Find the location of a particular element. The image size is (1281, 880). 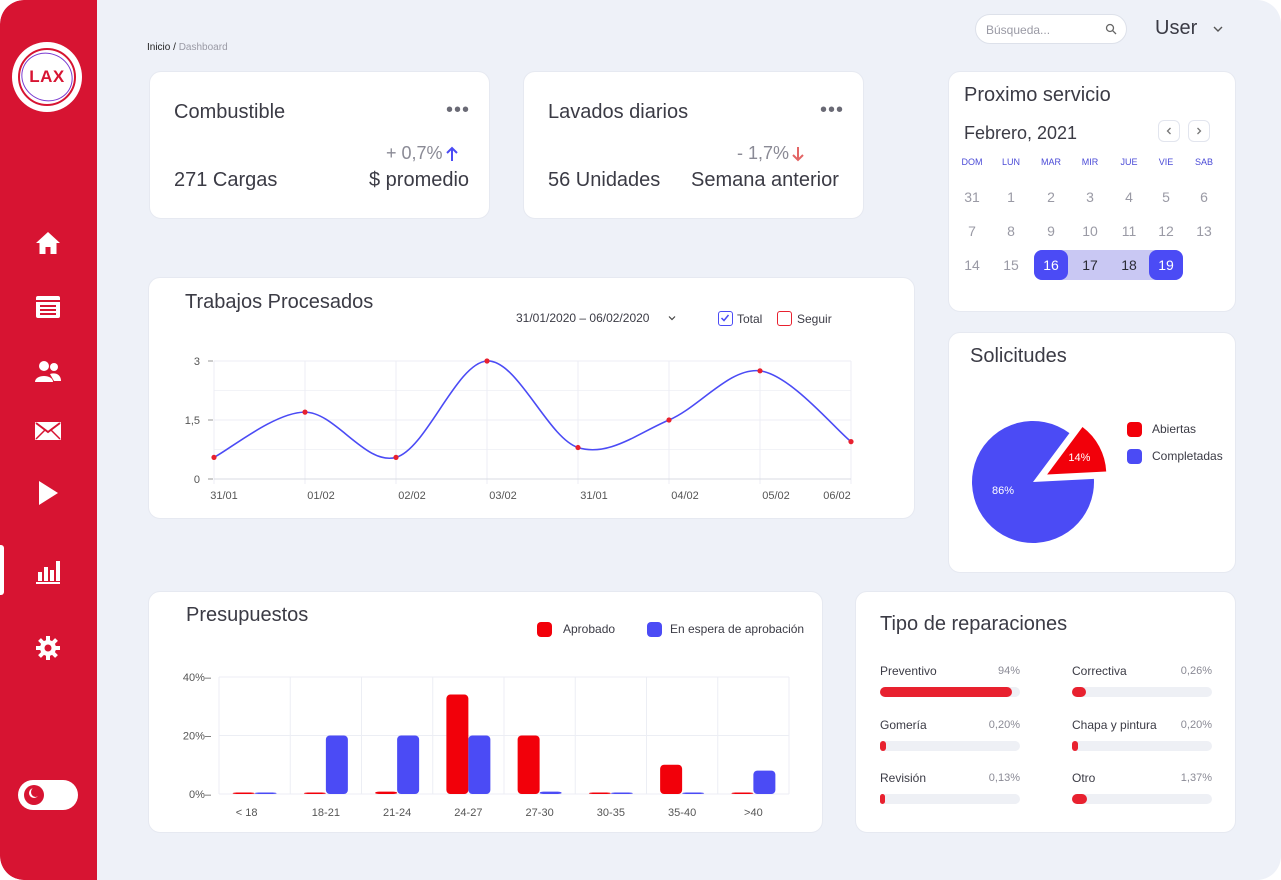

calendar-day: 12 is located at coordinates (1166, 231).